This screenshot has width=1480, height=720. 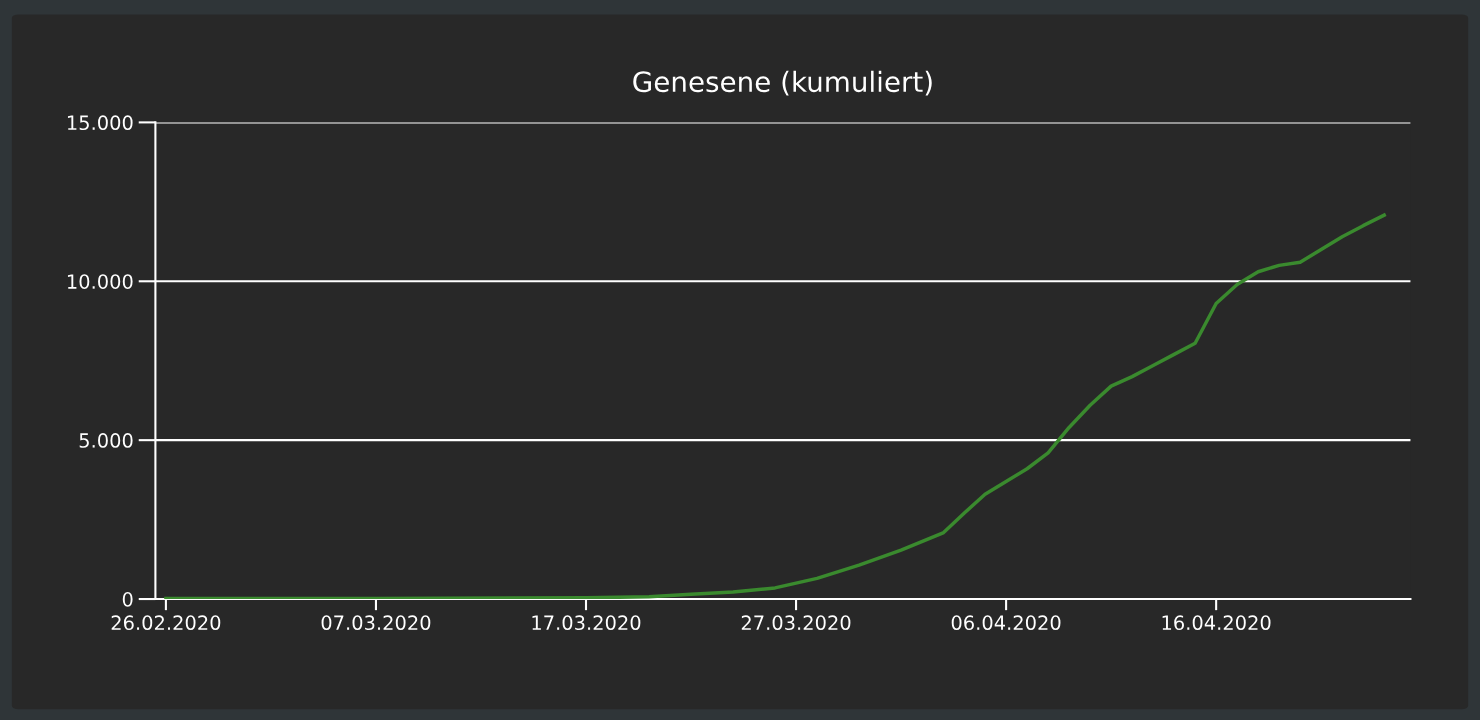 What do you see at coordinates (1216, 623) in the screenshot?
I see `x-tick-label: 16.04.2020` at bounding box center [1216, 623].